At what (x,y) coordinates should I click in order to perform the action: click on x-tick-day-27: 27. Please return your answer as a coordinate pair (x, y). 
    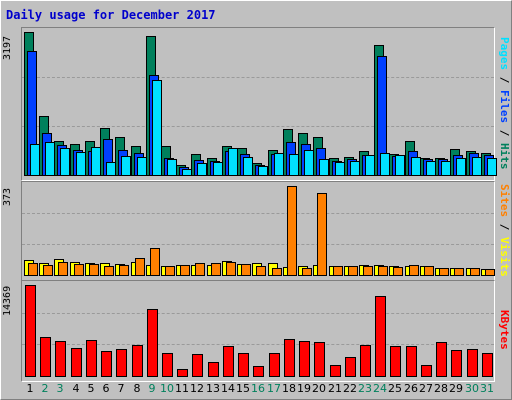
    Looking at the image, I should click on (426, 388).